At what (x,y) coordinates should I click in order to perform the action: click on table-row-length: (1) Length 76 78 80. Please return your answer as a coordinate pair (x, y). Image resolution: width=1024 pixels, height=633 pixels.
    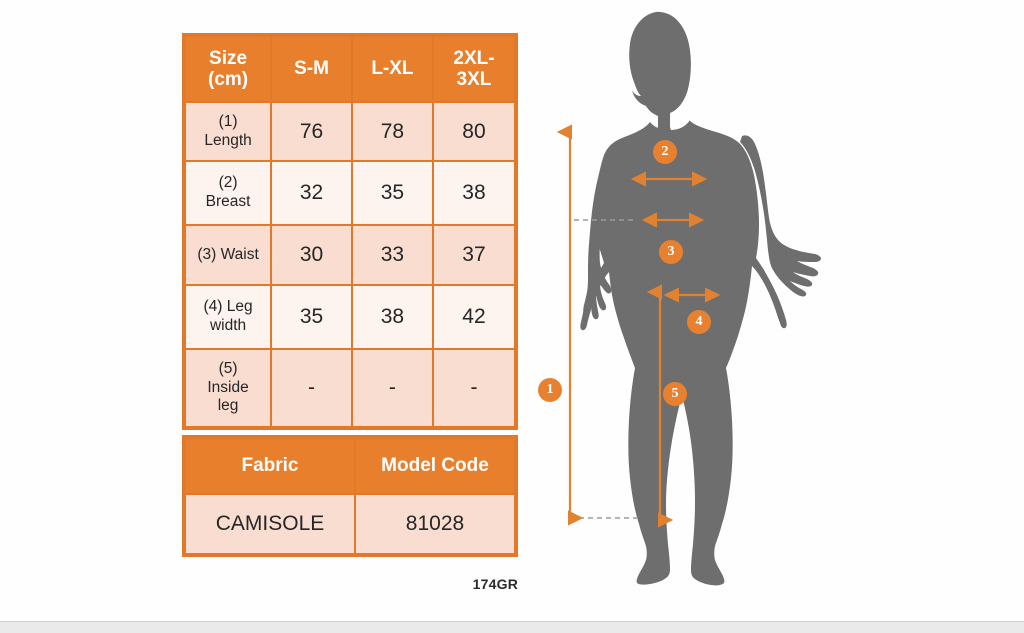
    Looking at the image, I should click on (350, 131).